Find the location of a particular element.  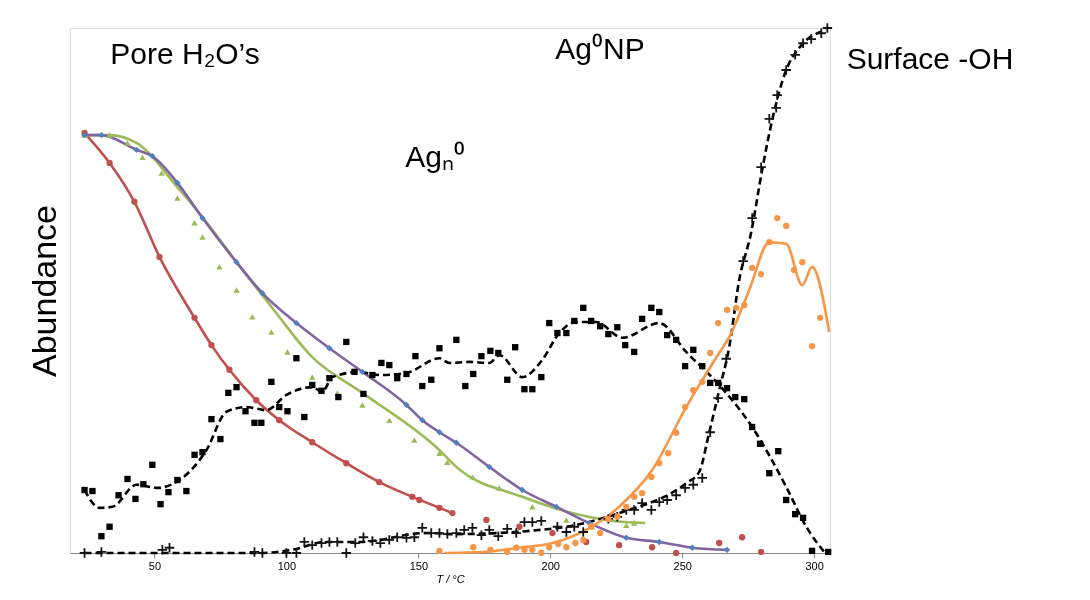

x-axis-title: T / °C is located at coordinates (450, 578).